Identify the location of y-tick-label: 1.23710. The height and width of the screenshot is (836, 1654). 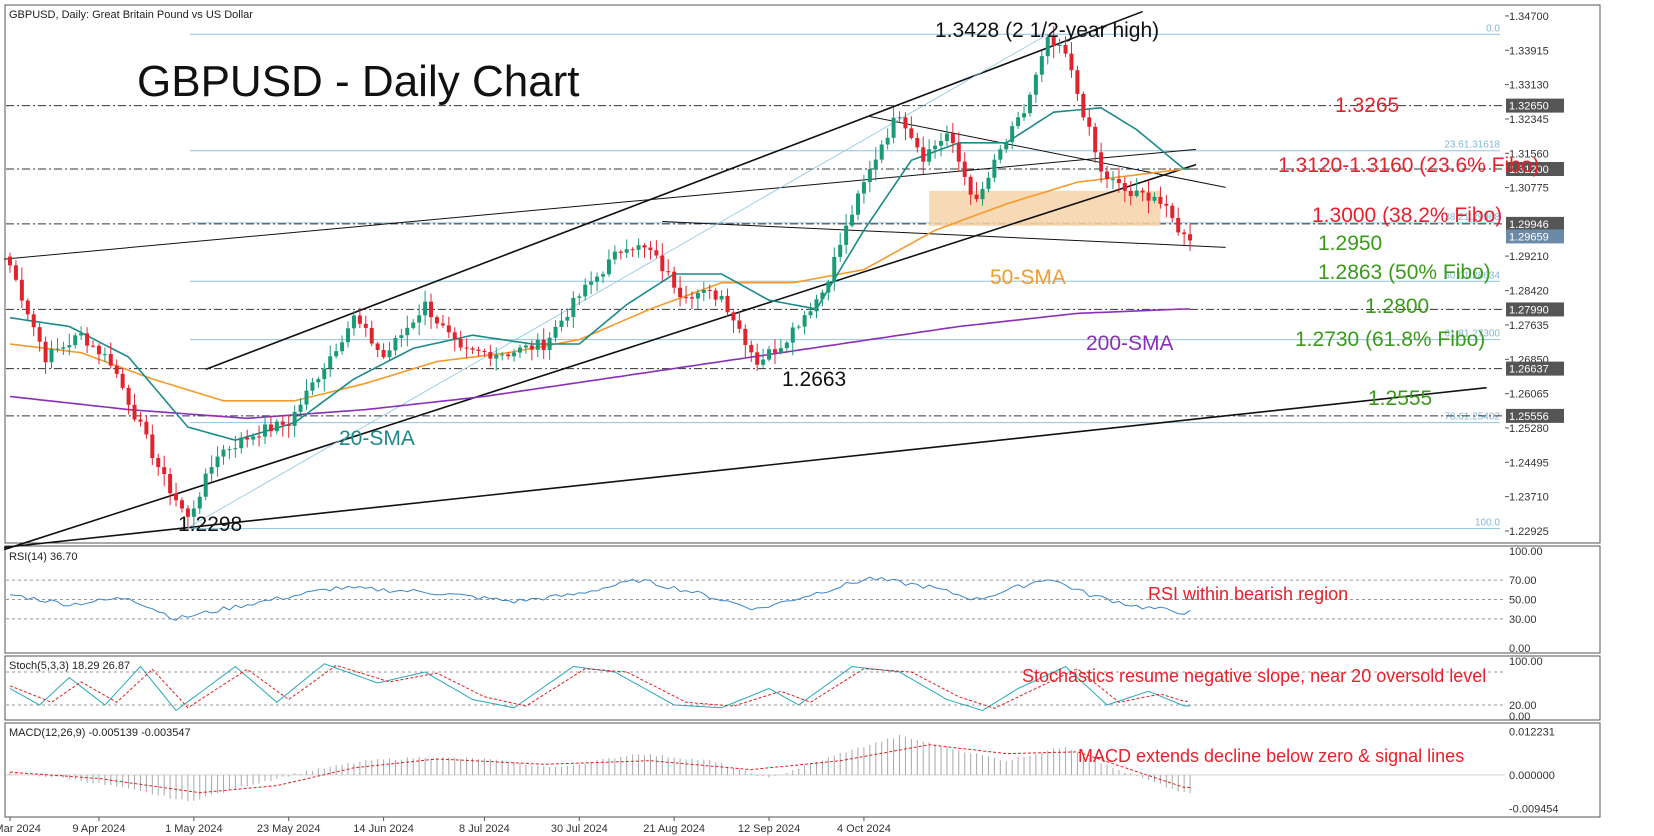
(1529, 498).